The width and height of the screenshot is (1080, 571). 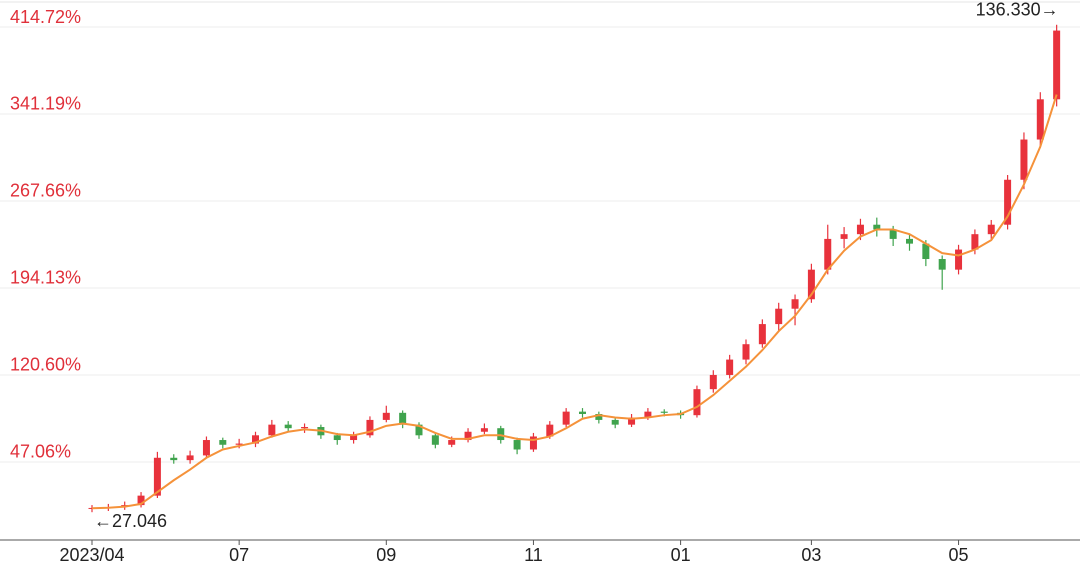 What do you see at coordinates (533, 555) in the screenshot?
I see `x-tick-label: 11` at bounding box center [533, 555].